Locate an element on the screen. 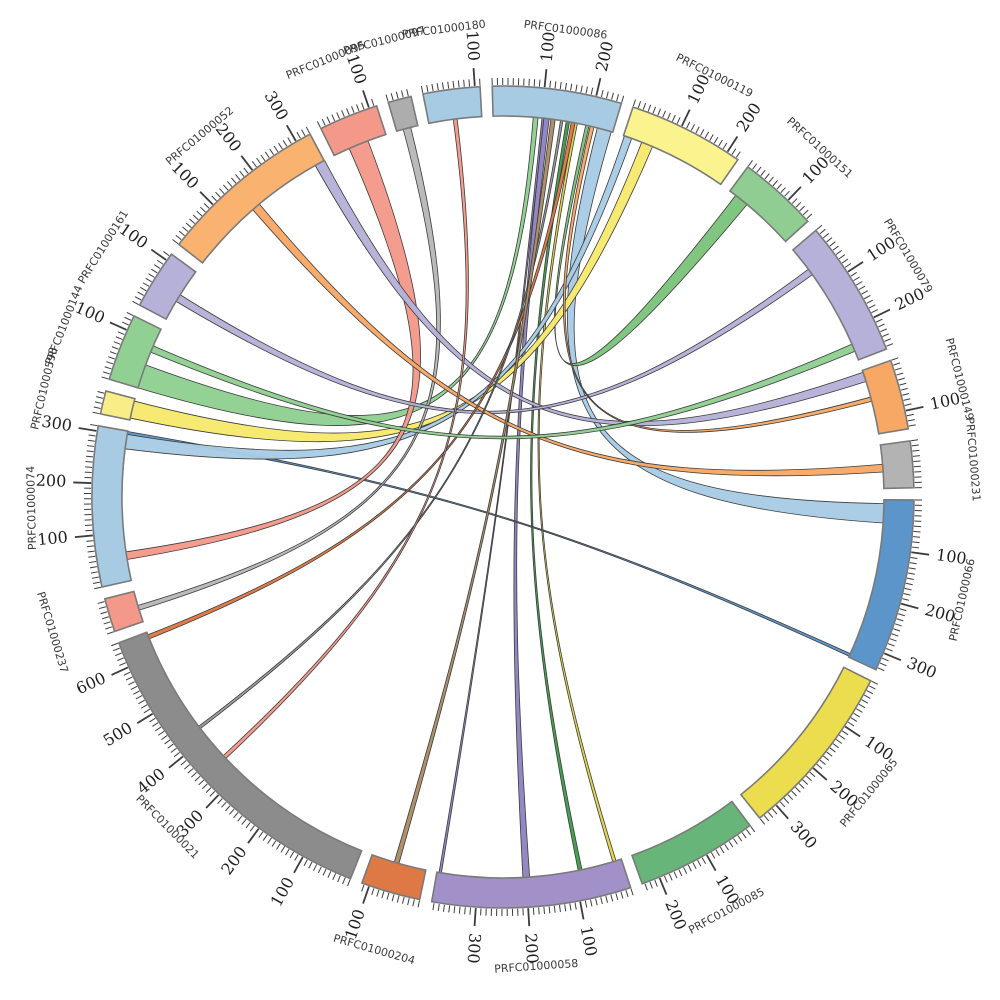 The width and height of the screenshot is (1000, 1000). contig-arc-PRFC01000161 is located at coordinates (167, 287).